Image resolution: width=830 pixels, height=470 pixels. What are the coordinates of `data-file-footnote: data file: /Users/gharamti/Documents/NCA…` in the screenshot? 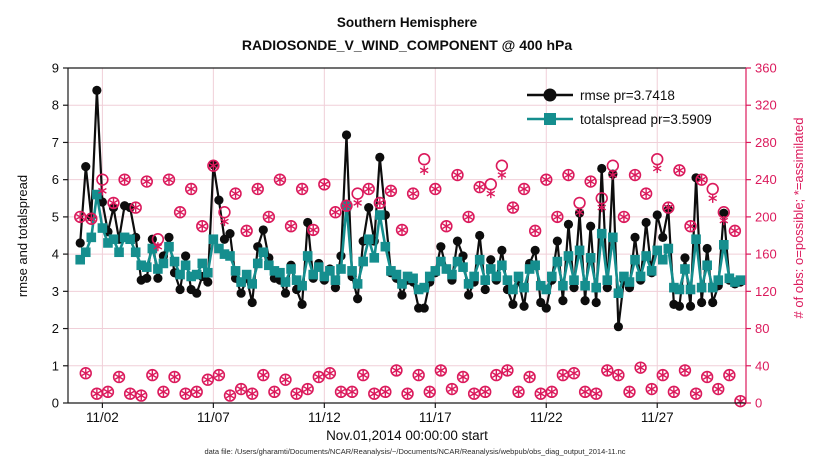 It's located at (414, 451).